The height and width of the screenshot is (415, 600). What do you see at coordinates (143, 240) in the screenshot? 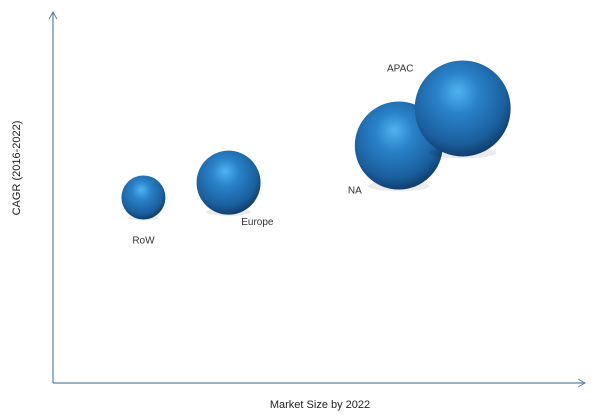
I see `bubble-label-row: RoW` at bounding box center [143, 240].